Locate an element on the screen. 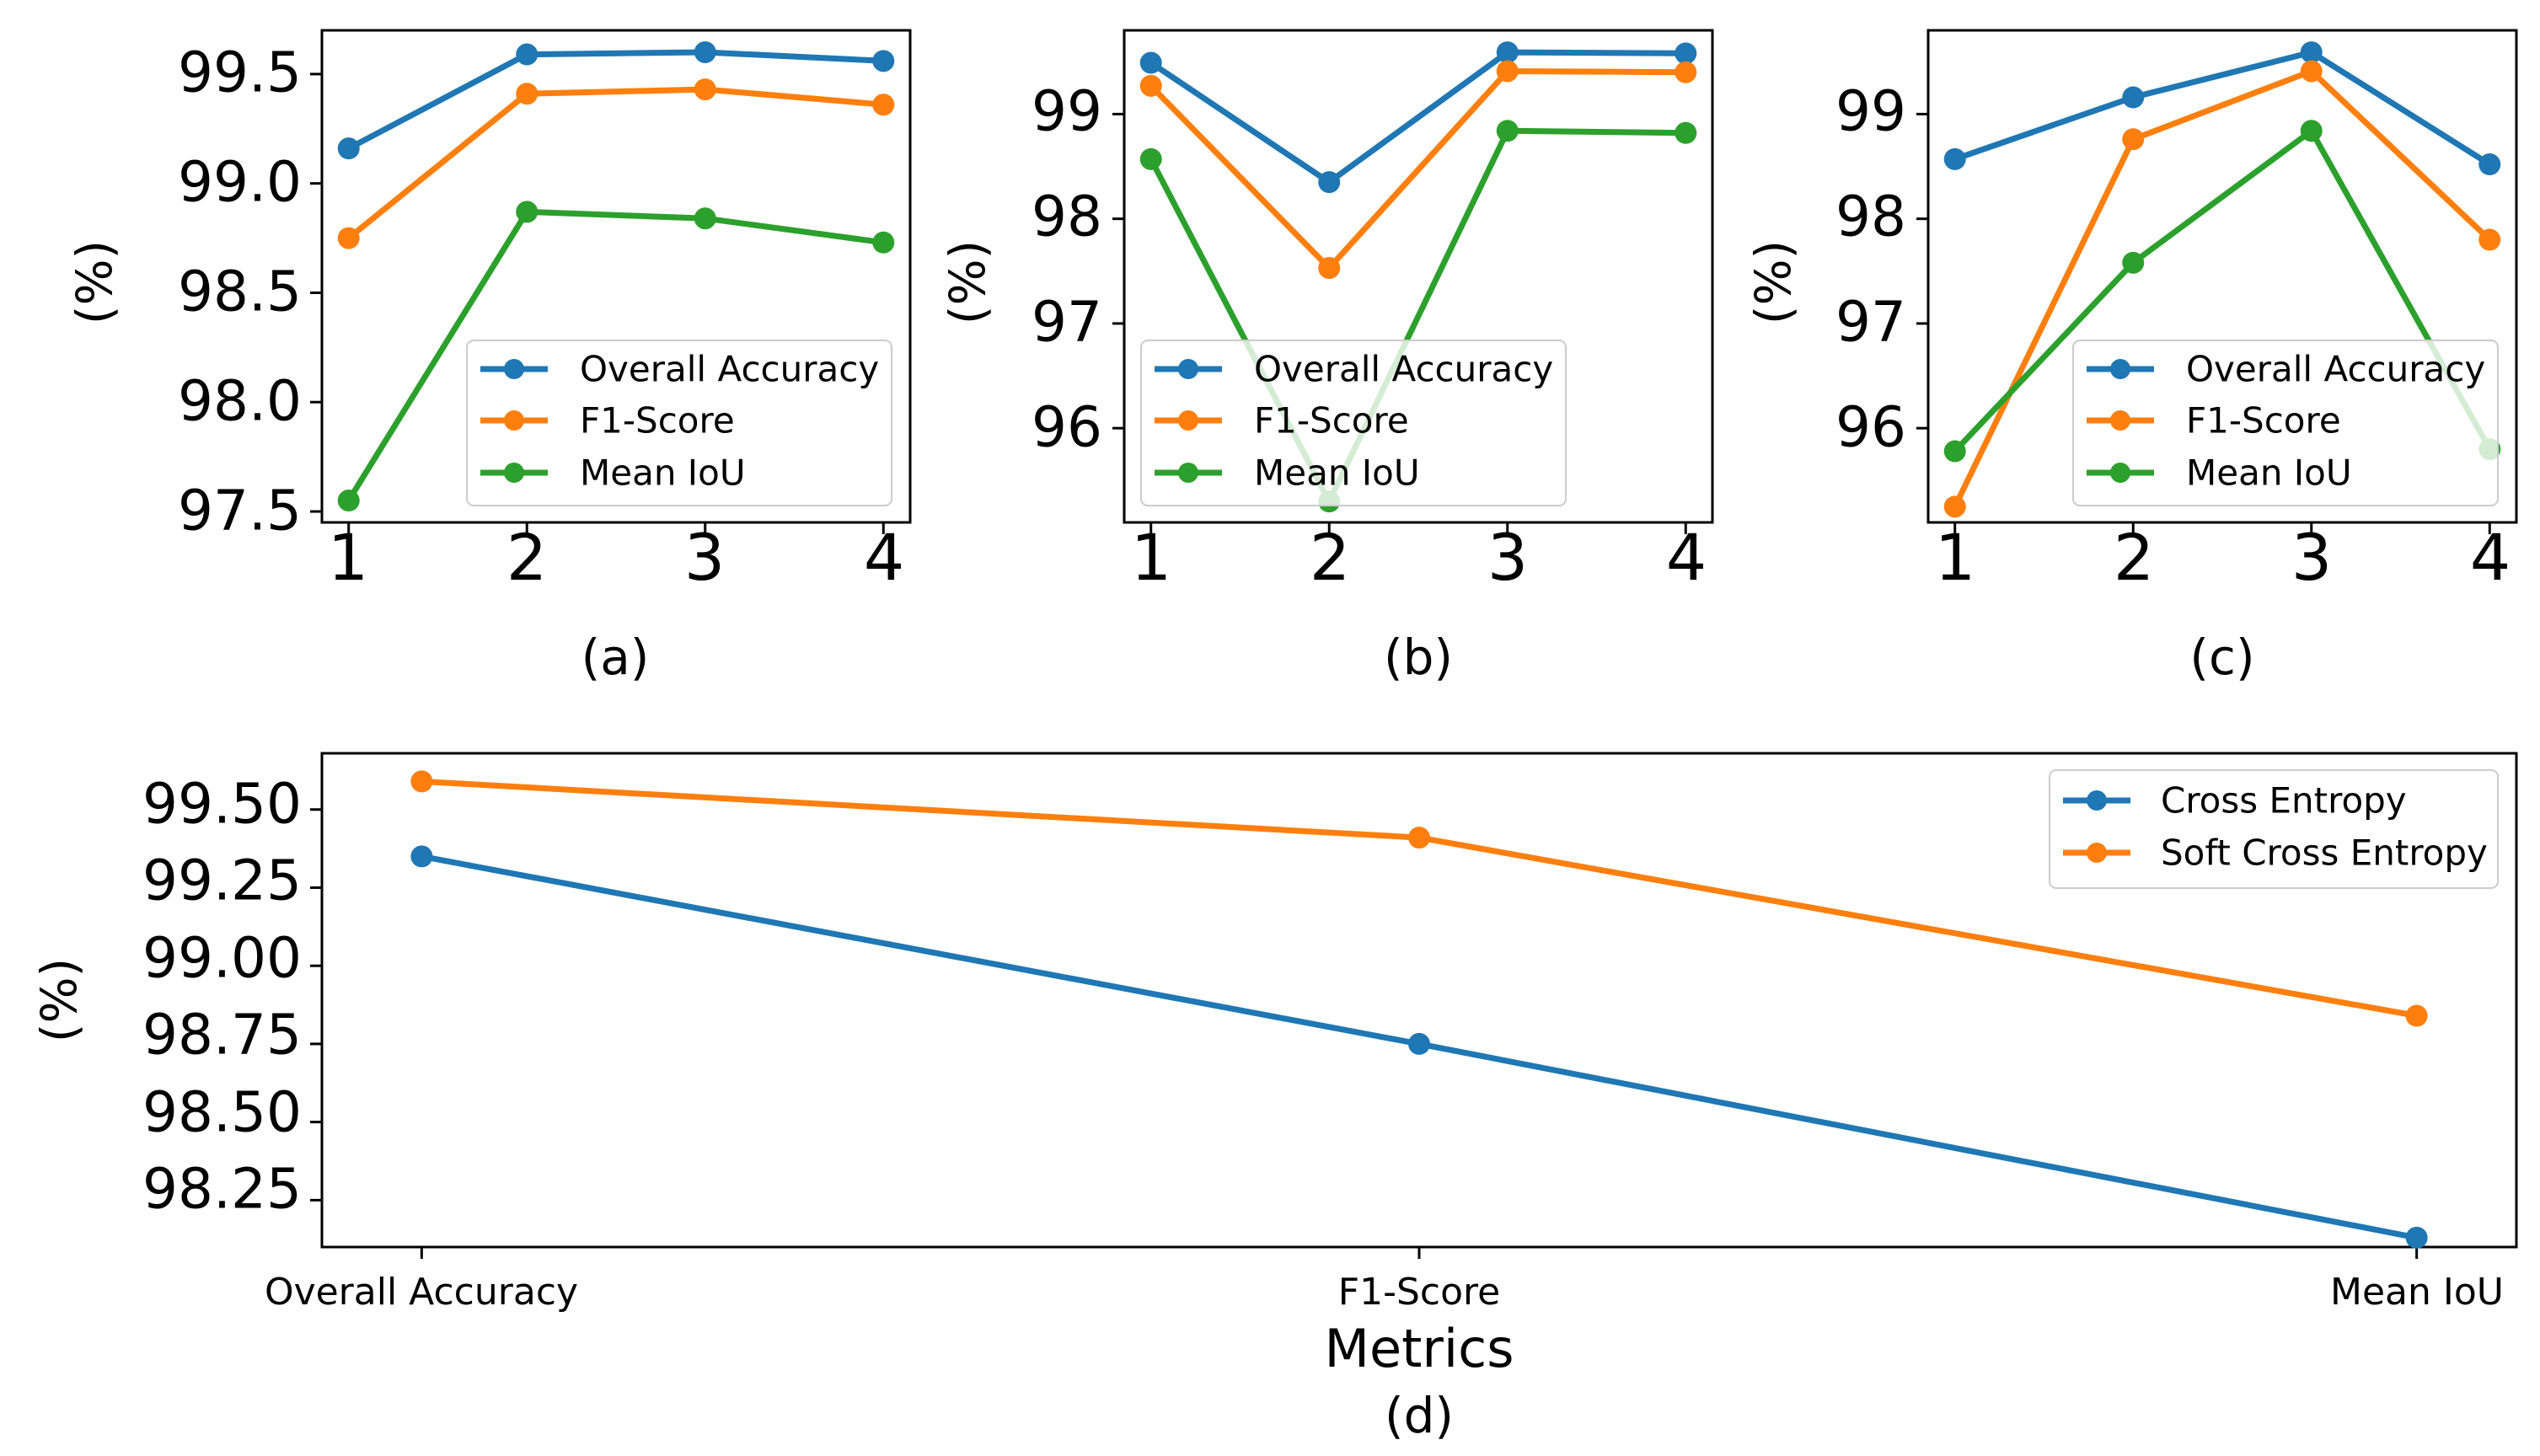  plot-marks-b is located at coordinates (1404, 287).